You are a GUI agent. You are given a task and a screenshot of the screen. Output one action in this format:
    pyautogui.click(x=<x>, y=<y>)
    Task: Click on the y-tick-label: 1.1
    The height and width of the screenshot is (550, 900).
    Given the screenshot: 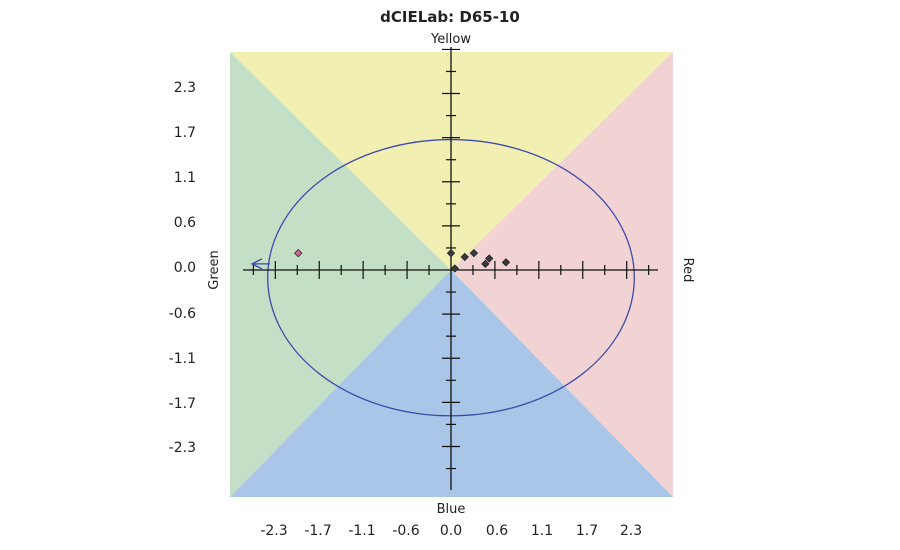 What is the action you would take?
    pyautogui.click(x=185, y=178)
    